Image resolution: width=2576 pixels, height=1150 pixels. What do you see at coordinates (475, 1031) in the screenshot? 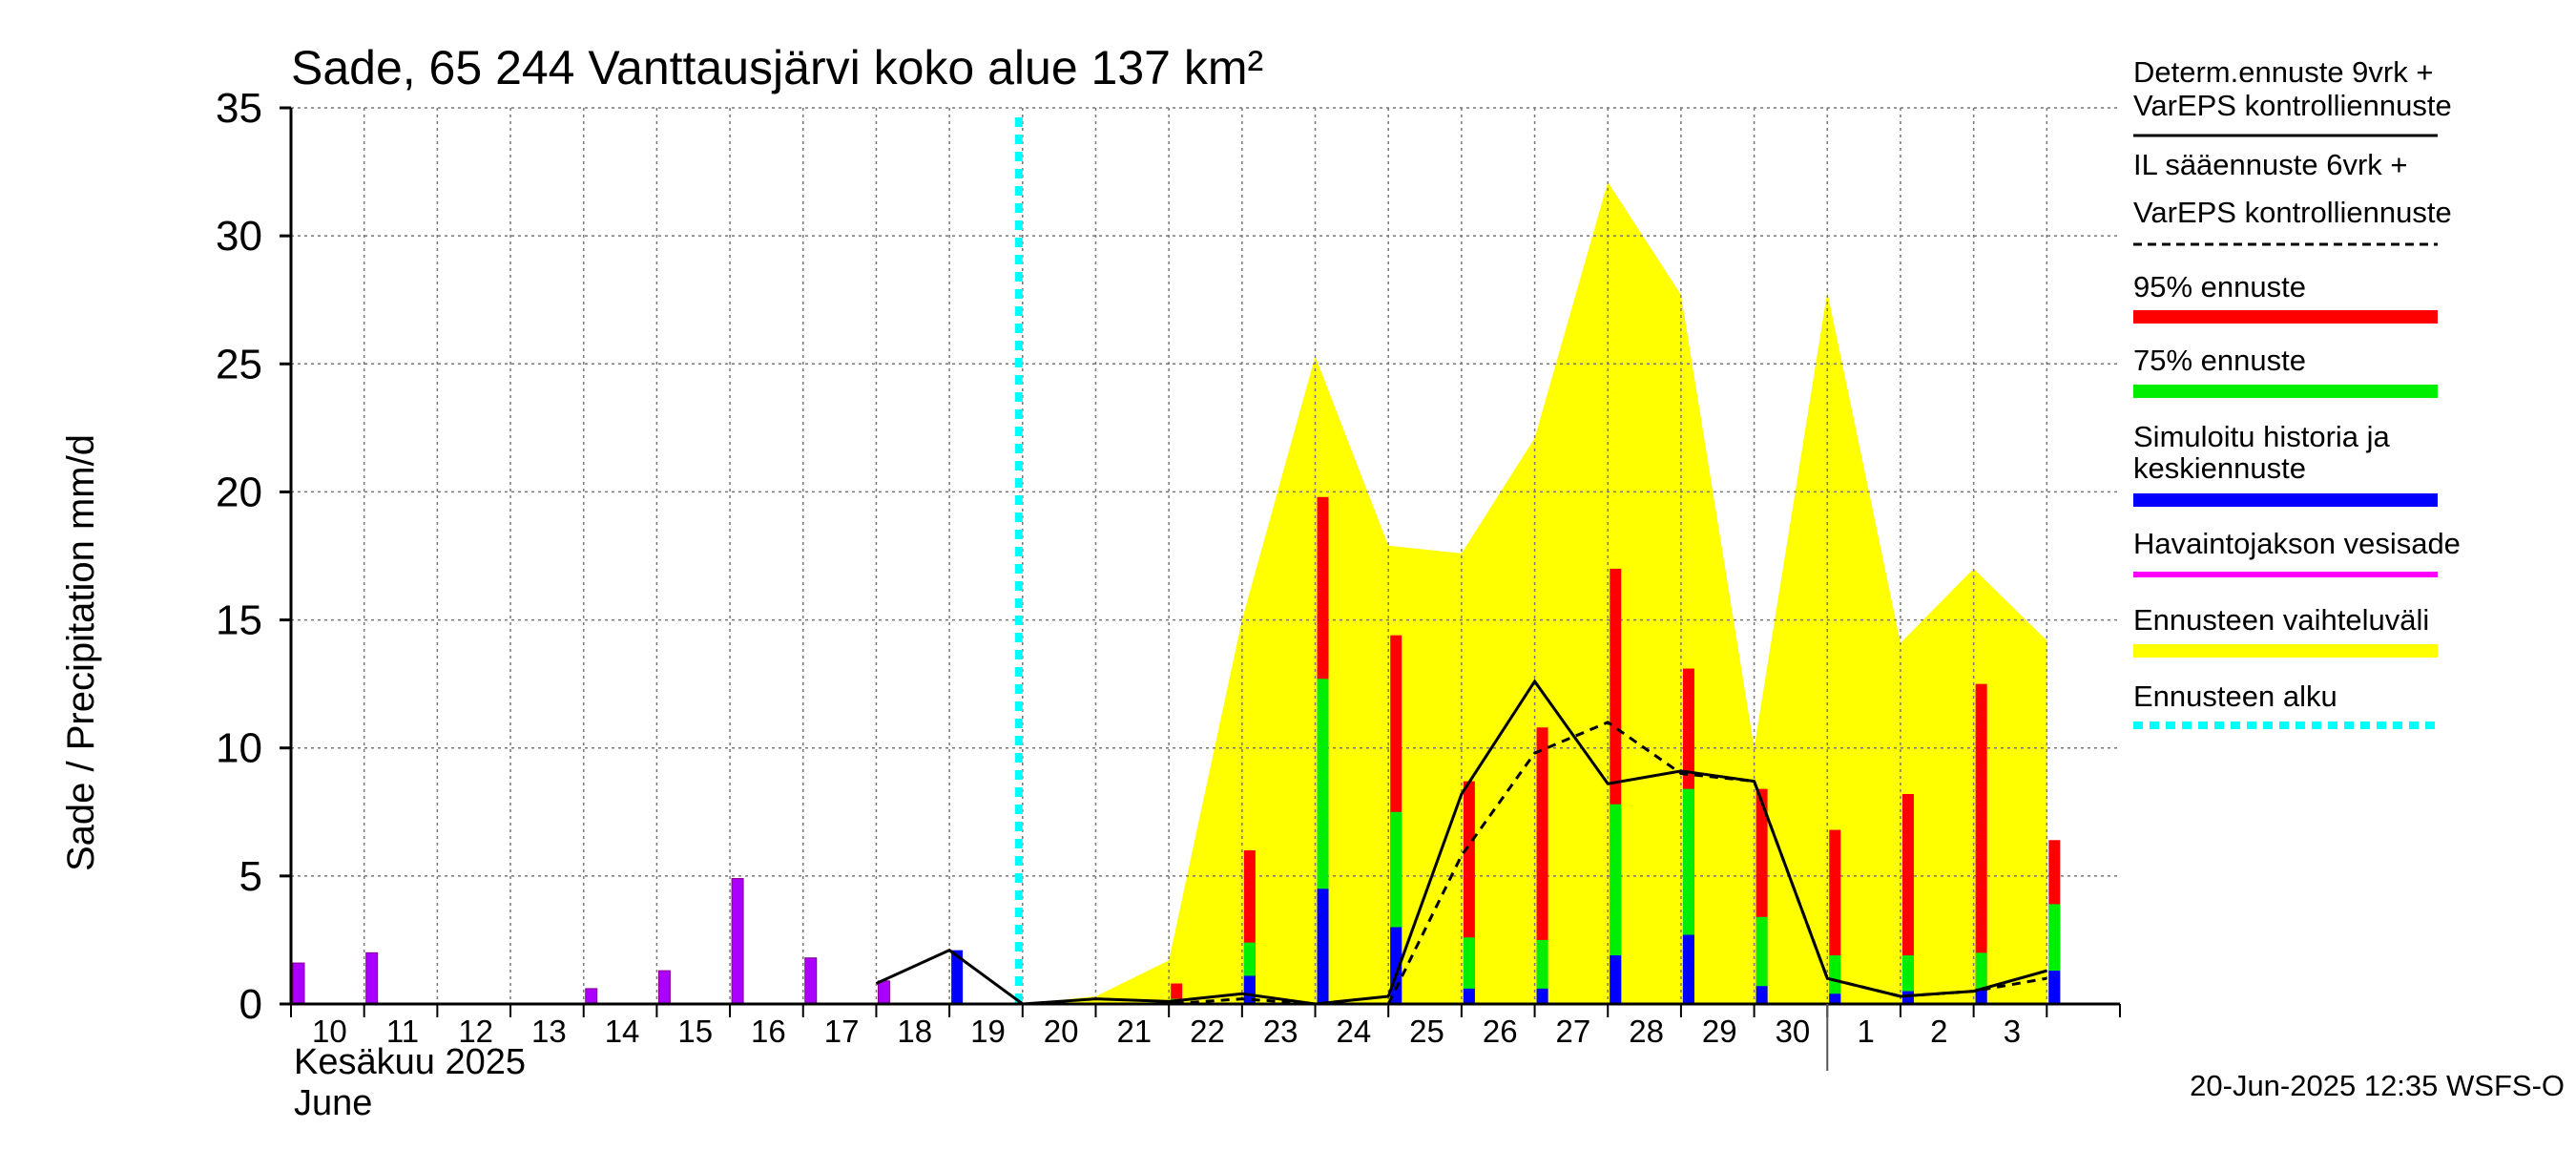
I see `x-tick-label: 12` at bounding box center [475, 1031].